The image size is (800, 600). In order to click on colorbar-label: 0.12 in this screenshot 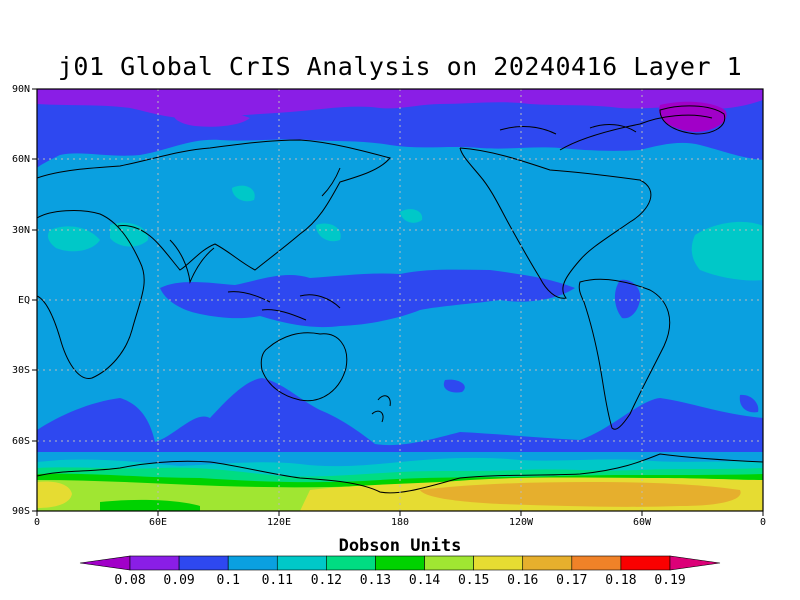, I will do `click(326, 580)`.